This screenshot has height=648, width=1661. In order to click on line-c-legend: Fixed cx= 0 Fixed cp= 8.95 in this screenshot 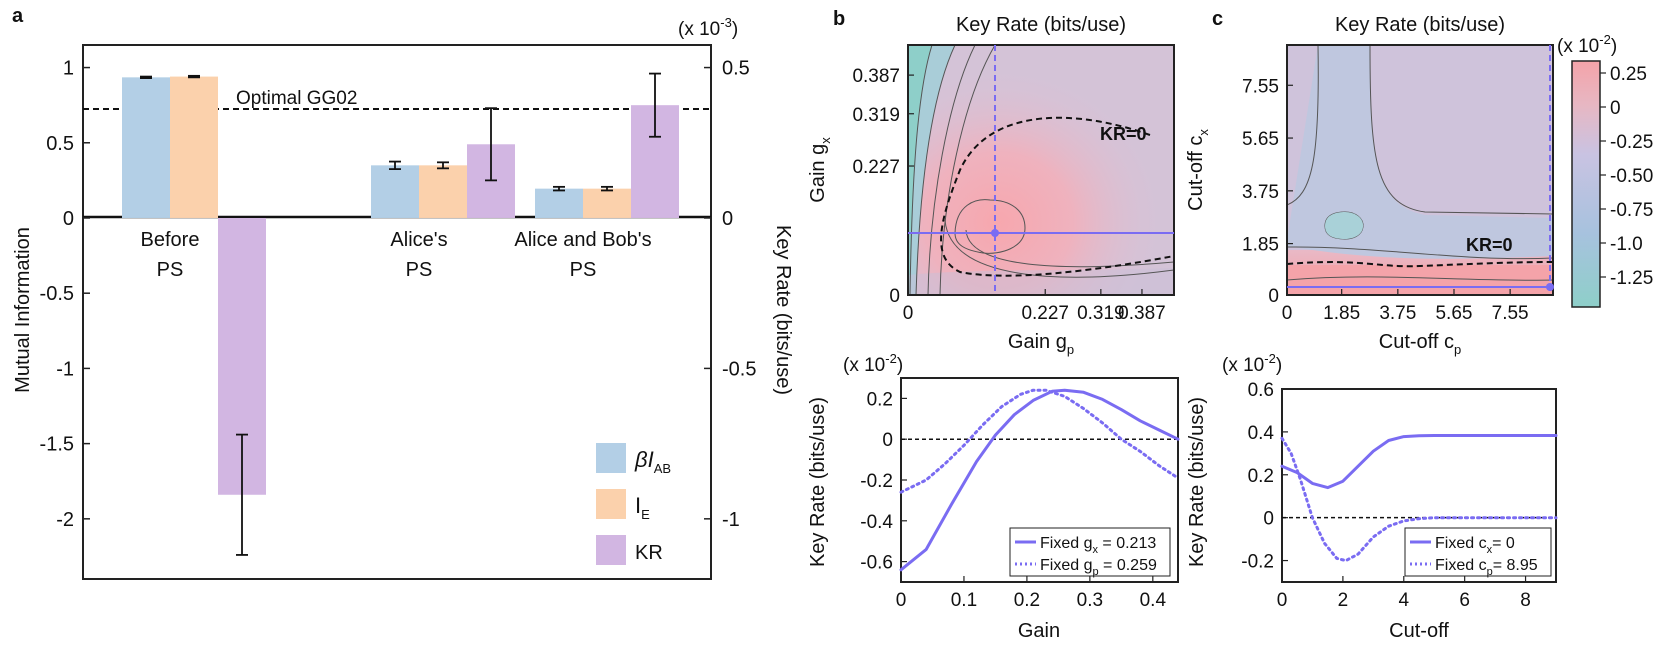, I will do `click(1478, 552)`.